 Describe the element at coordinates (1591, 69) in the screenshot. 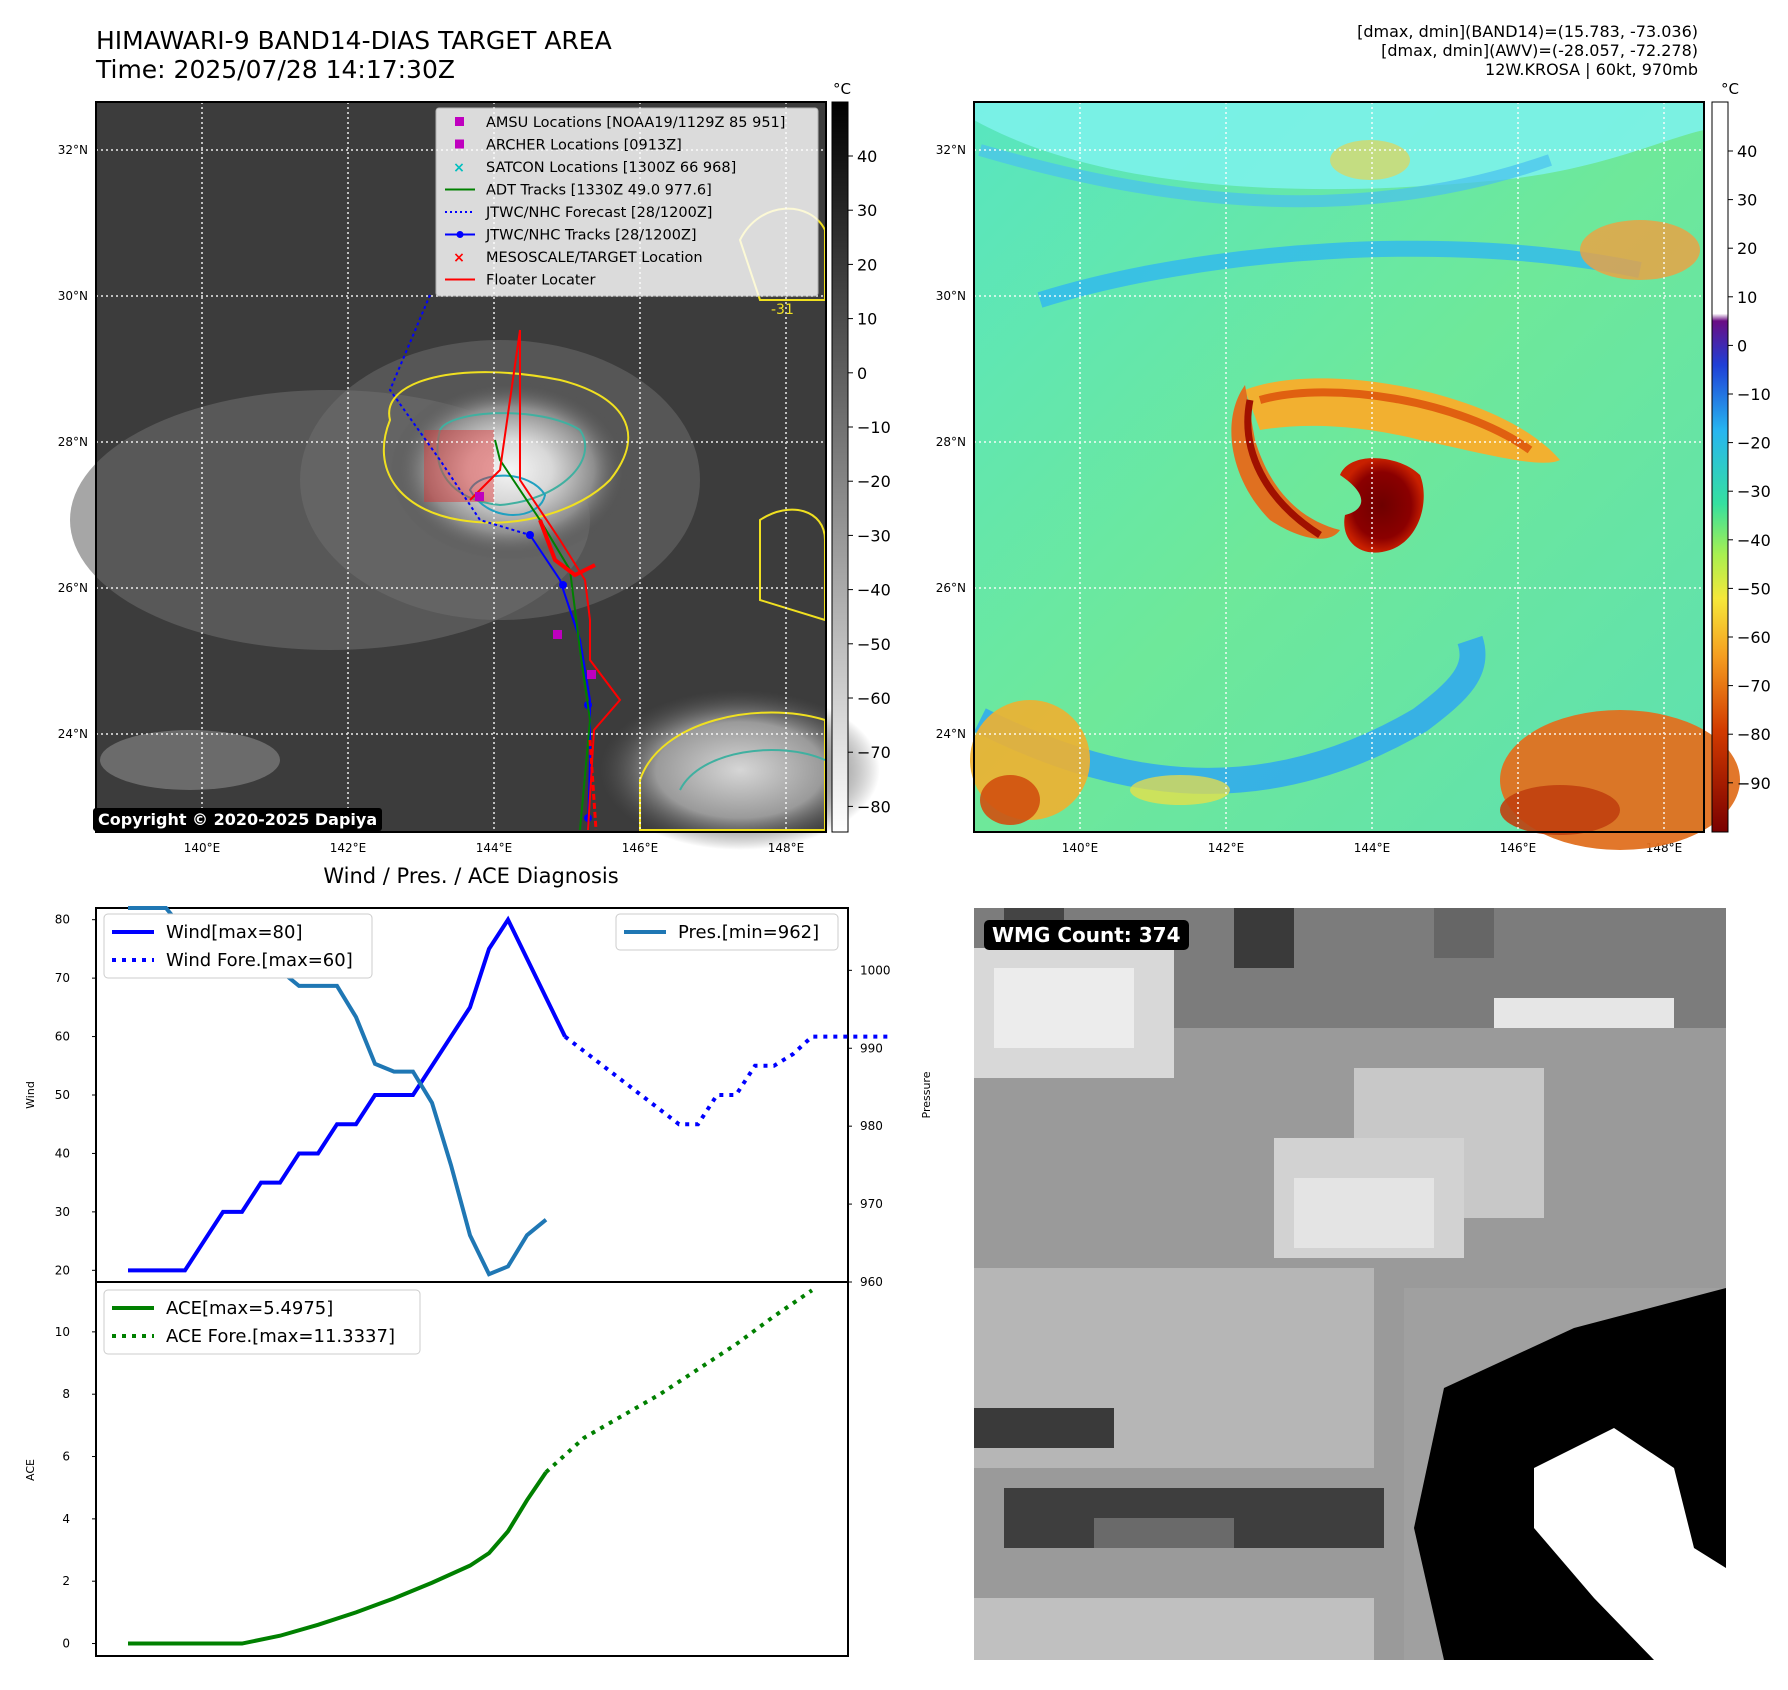

I see `info-line3: 12W.KROSA | 60kt, 970mb` at that location.